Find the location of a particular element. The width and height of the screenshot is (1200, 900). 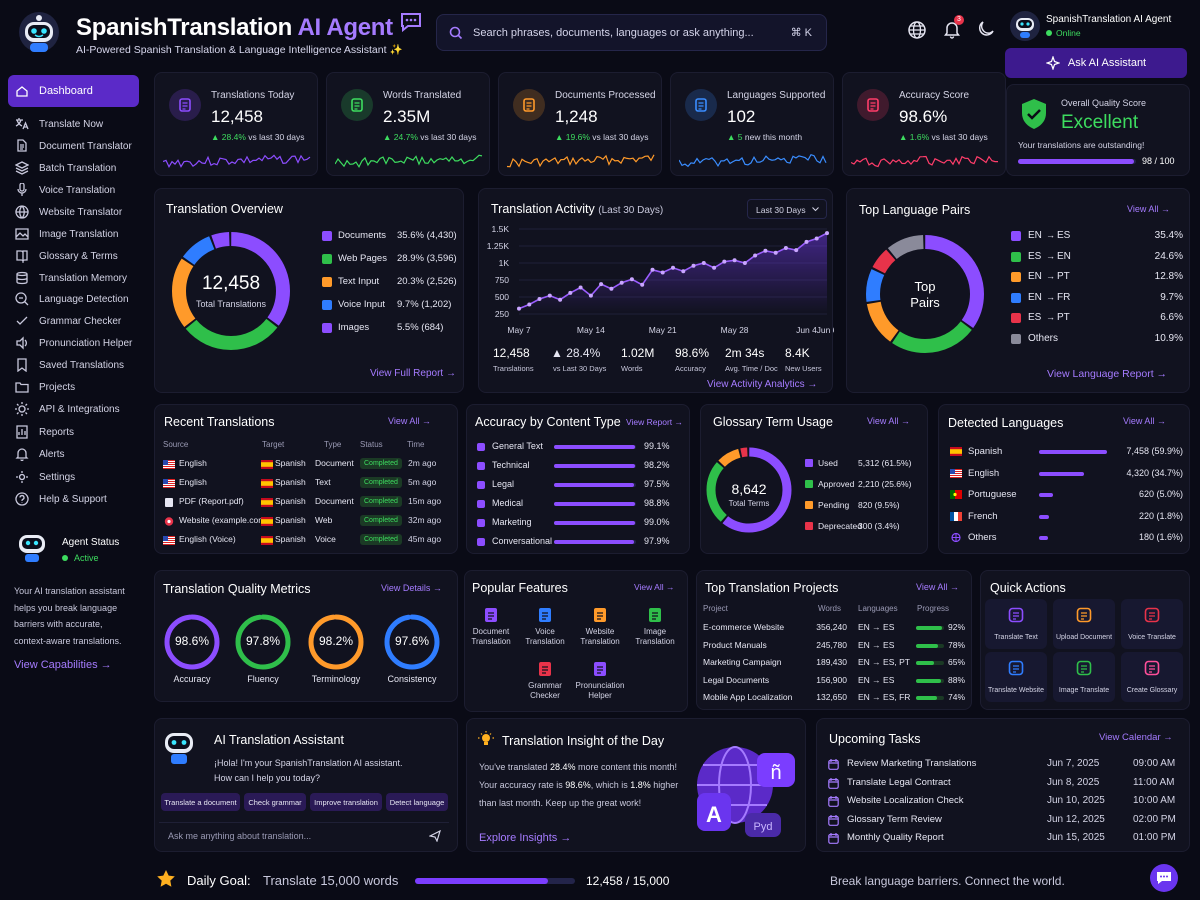

sidebar-item-saved-translations: Saved Translations is located at coordinates (73, 365).